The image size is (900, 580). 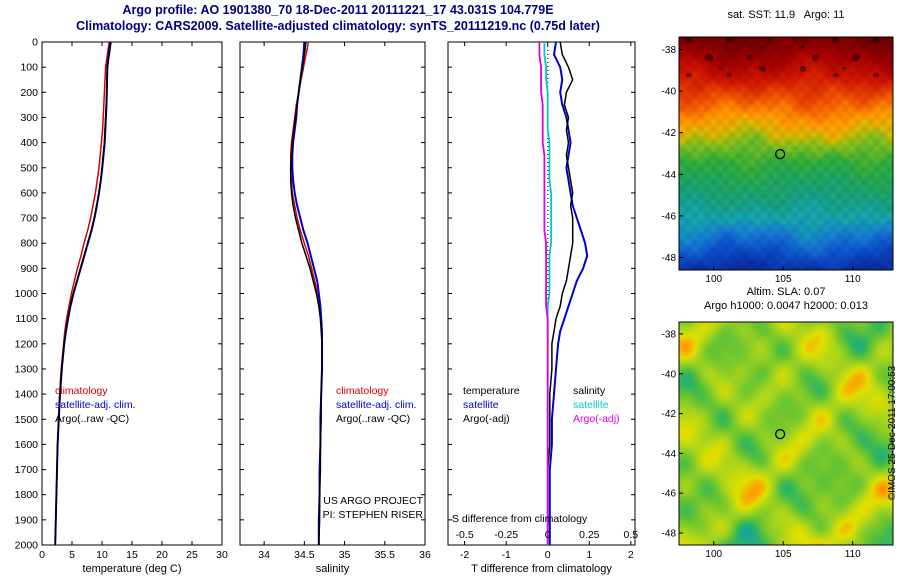 What do you see at coordinates (786, 306) in the screenshot?
I see `sla-map-title-line-2: Argo h1000: 0.0047 h2000: 0.013` at bounding box center [786, 306].